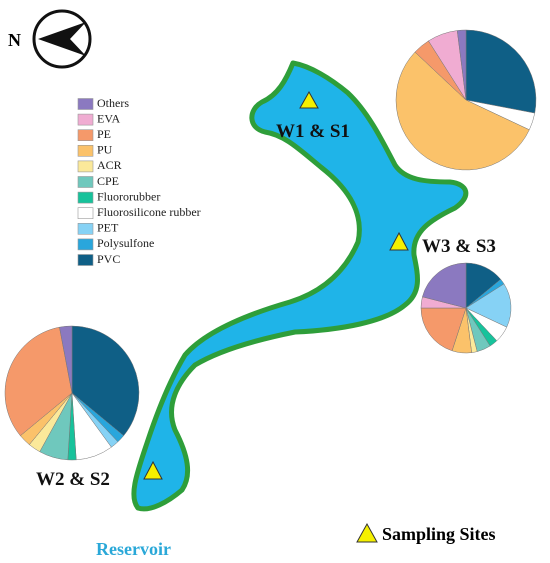 This screenshot has height=563, width=550. I want to click on legend-label: PU, so click(105, 150).